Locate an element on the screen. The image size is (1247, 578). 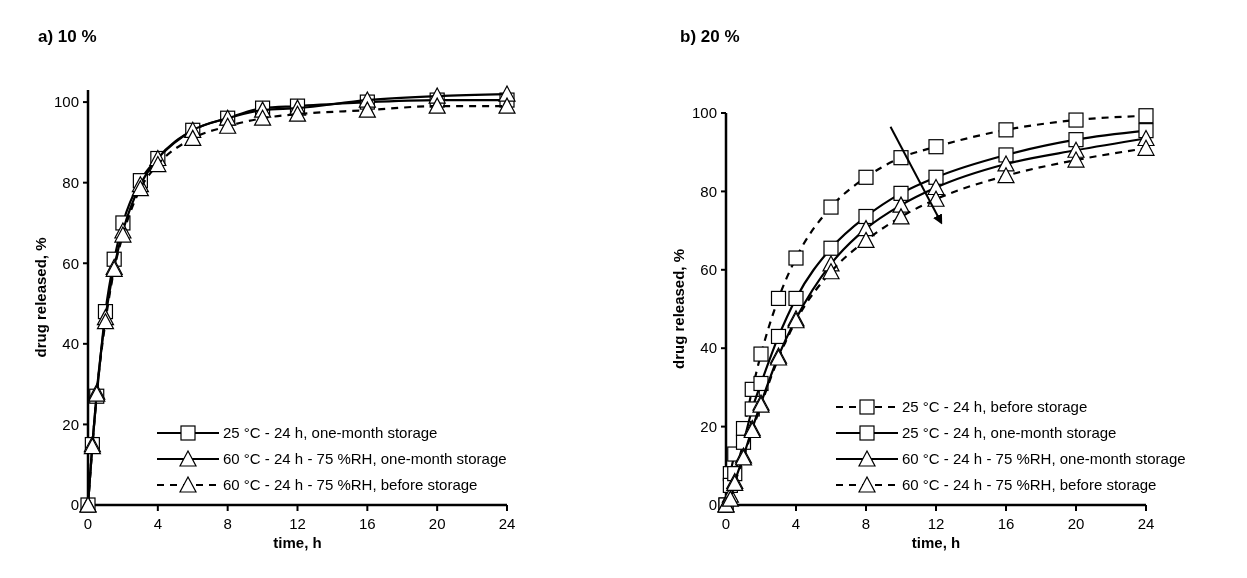
chart-title: a) 10 % is located at coordinates (67, 36).